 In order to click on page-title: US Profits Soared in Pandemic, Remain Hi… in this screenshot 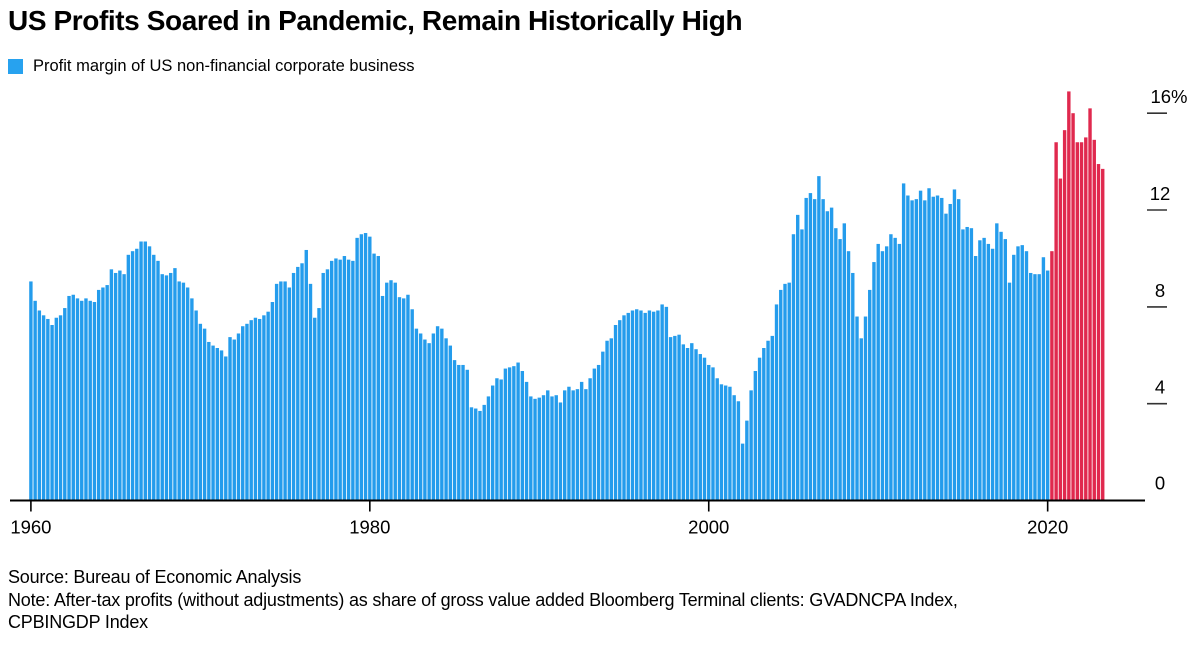, I will do `click(375, 20)`.